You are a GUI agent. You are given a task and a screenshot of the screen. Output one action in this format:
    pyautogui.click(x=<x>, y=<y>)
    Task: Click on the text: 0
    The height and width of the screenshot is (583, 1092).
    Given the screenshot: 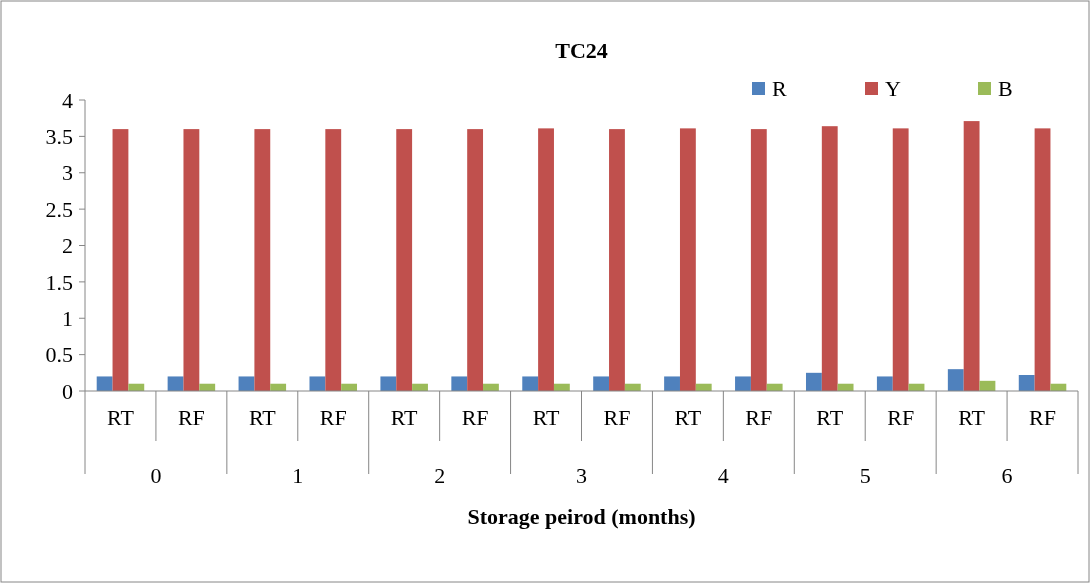 What is the action you would take?
    pyautogui.click(x=156, y=475)
    